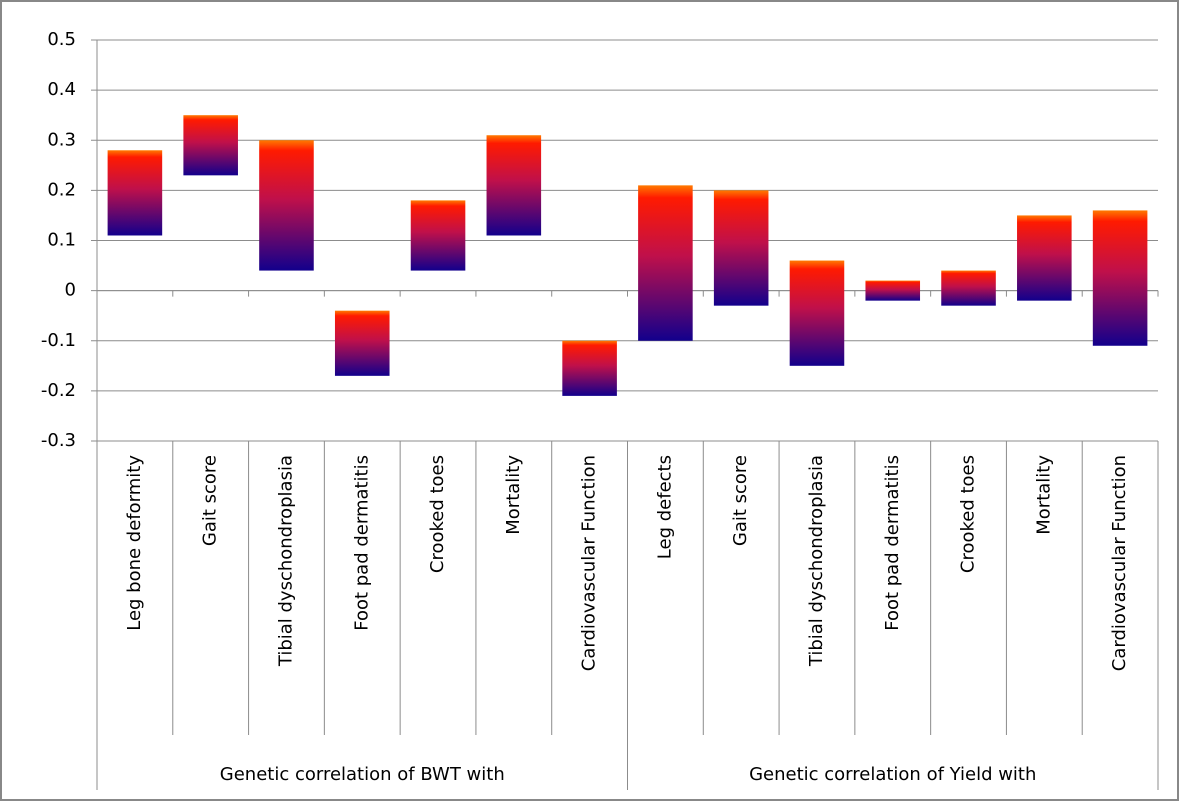  I want to click on y-tick-label: -0.2, so click(58, 390).